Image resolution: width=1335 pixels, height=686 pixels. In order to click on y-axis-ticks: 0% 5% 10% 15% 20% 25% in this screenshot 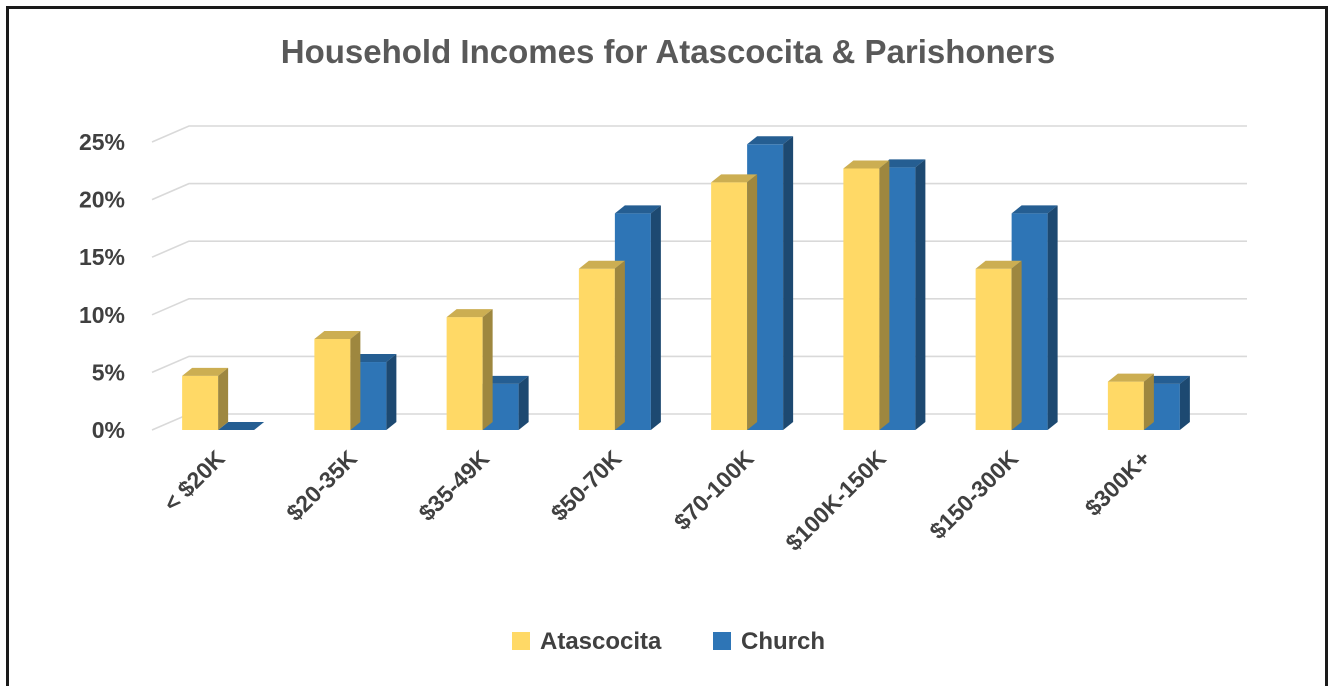, I will do `click(102, 286)`.